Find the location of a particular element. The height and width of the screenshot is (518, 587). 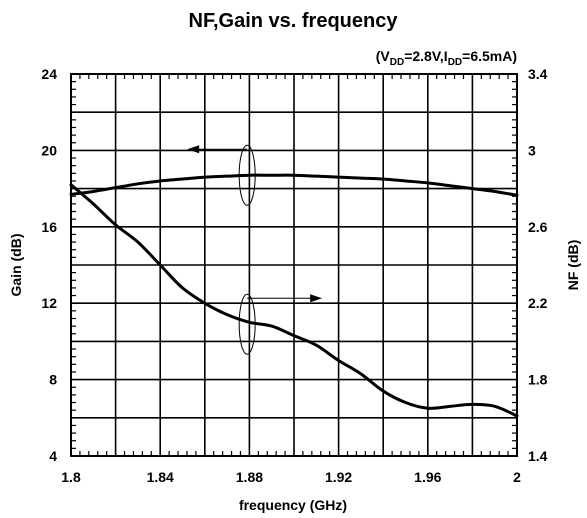

chart-title: NF,Gain vs. frequency is located at coordinates (294, 21).